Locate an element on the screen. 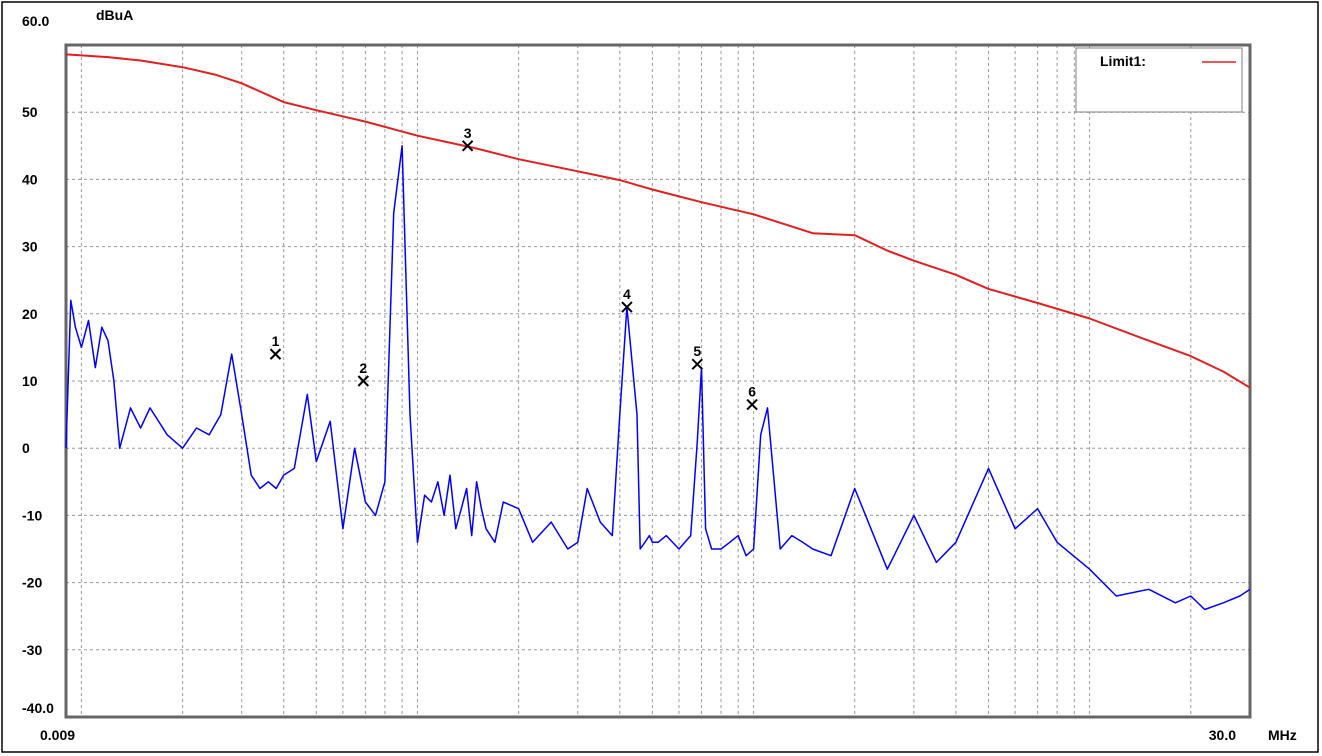  peak-marker-label: 1 is located at coordinates (276, 341).